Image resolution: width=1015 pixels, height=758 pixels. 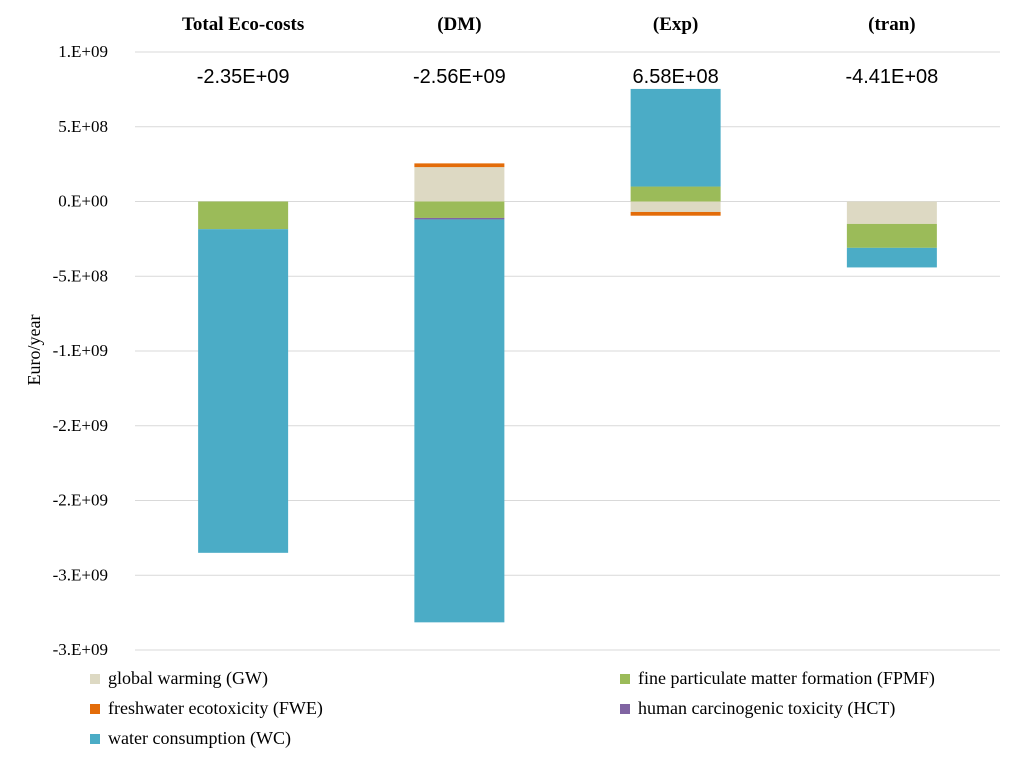 I want to click on data-label-total: -2.35E+09, so click(x=243, y=77).